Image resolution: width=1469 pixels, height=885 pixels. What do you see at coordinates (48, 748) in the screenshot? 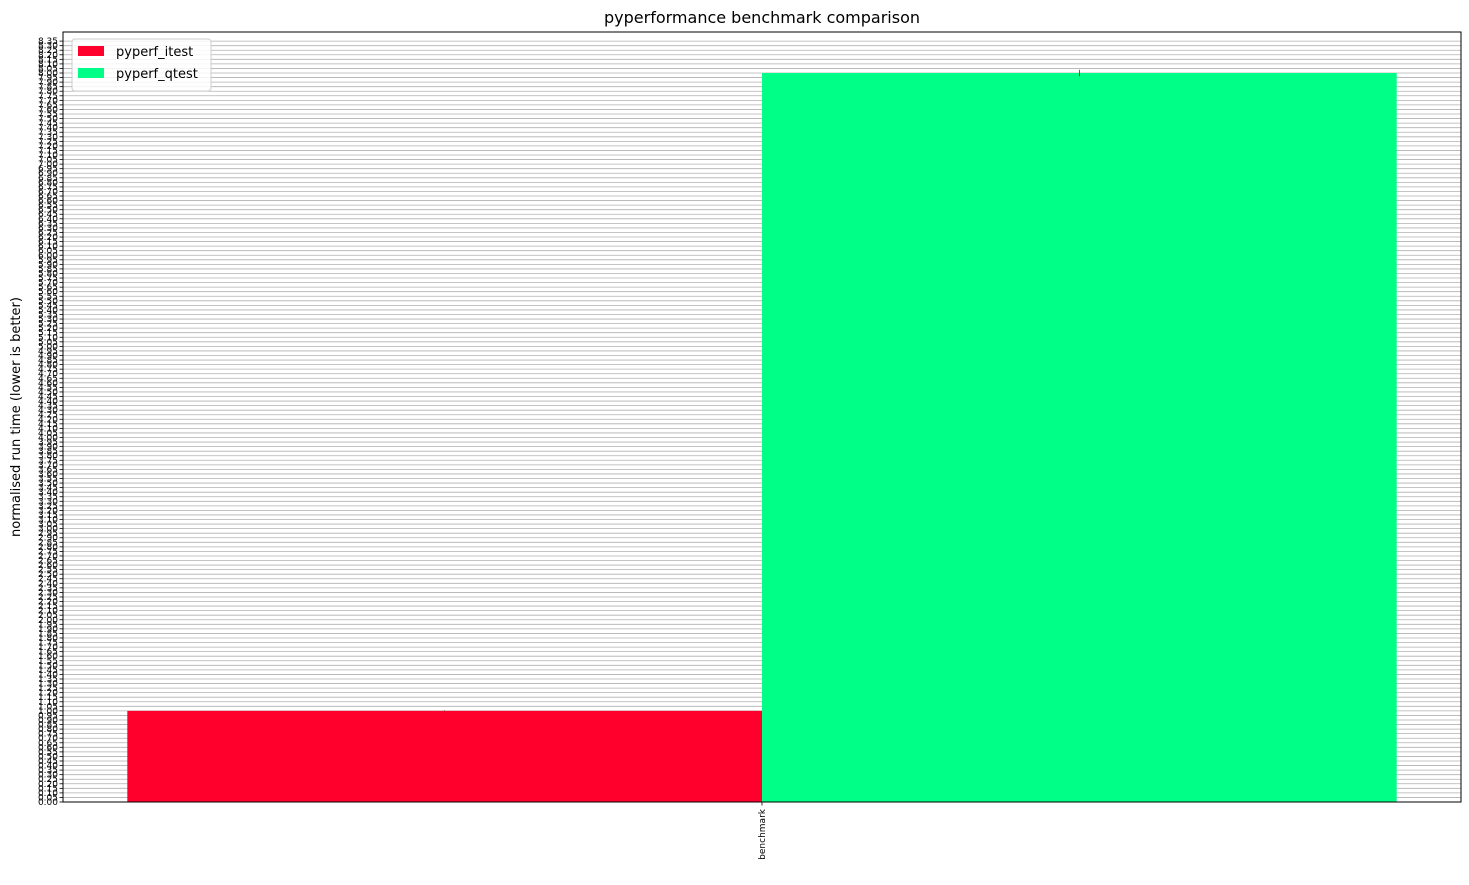
I see `y-tick-label: 0.60` at bounding box center [48, 748].